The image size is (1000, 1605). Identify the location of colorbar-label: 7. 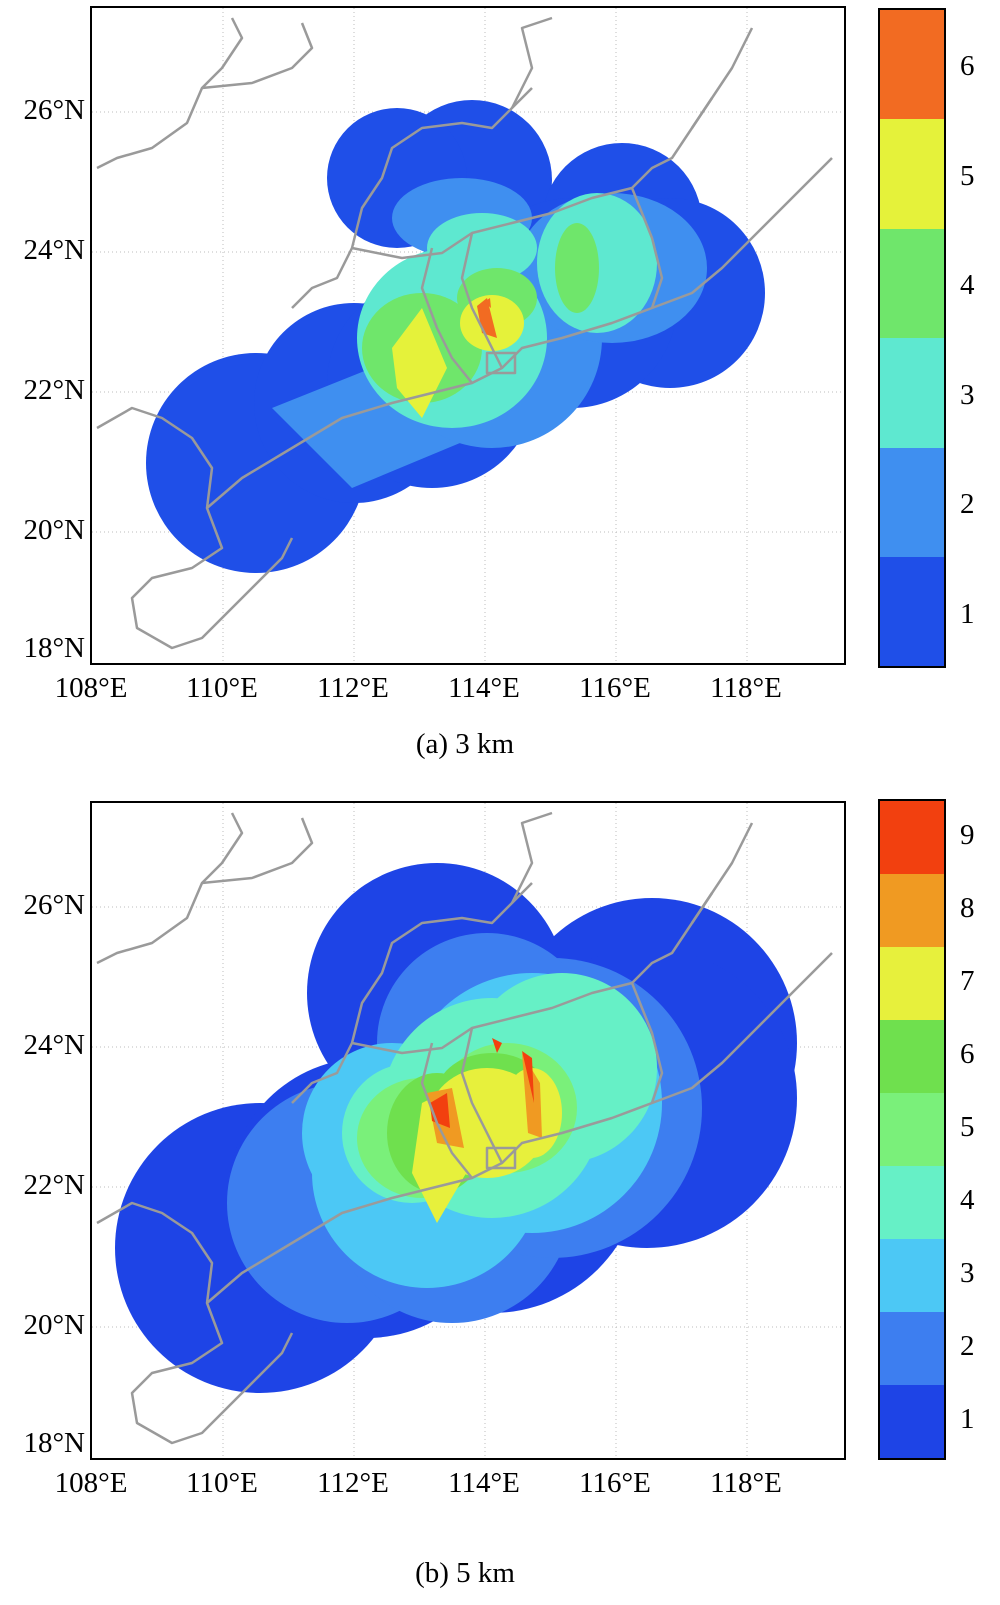
(967, 981).